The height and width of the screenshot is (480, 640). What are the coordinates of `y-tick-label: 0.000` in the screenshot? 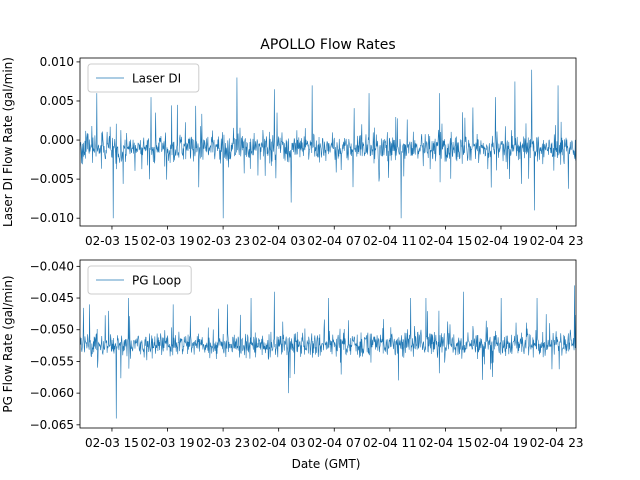 It's located at (57, 140).